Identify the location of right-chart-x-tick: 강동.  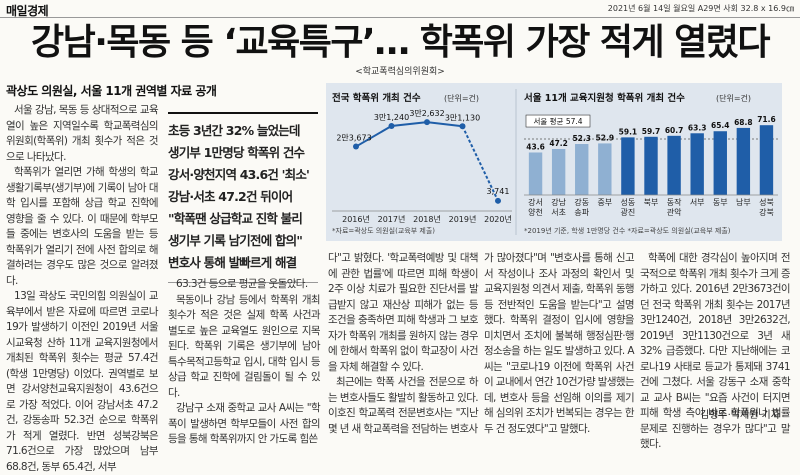
(581, 202).